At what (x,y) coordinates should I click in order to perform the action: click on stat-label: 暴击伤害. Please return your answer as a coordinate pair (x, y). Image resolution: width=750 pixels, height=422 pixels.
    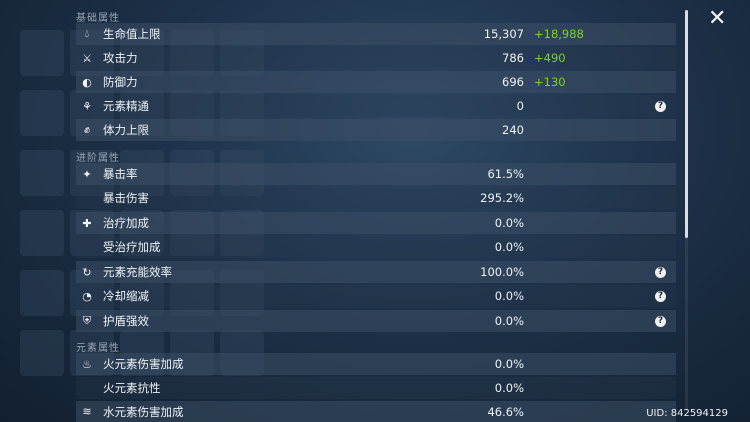
    Looking at the image, I should click on (126, 198).